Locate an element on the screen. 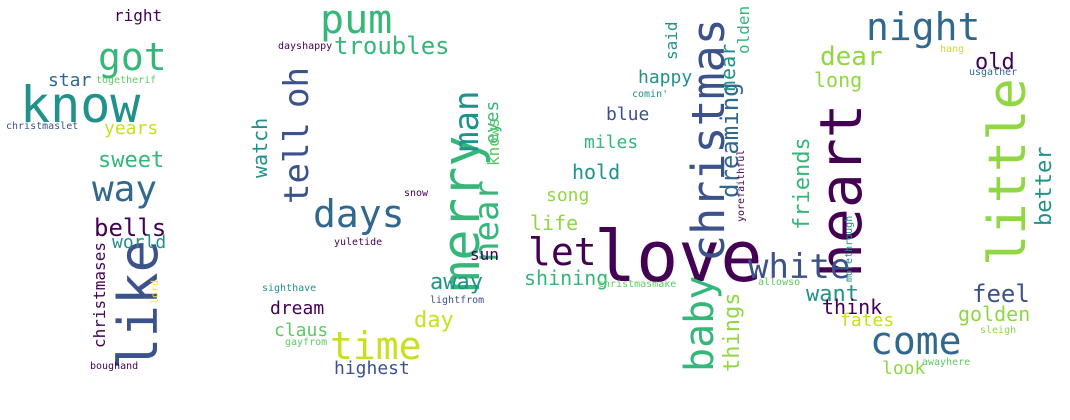 The height and width of the screenshot is (420, 1070). word-old: old is located at coordinates (995, 62).